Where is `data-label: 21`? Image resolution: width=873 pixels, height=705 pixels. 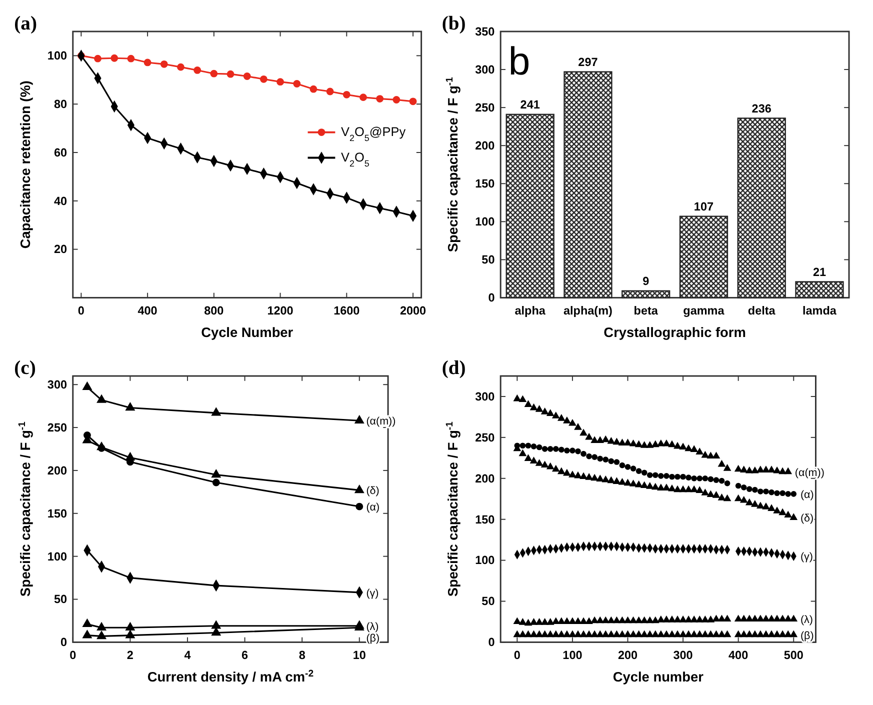 data-label: 21 is located at coordinates (819, 272).